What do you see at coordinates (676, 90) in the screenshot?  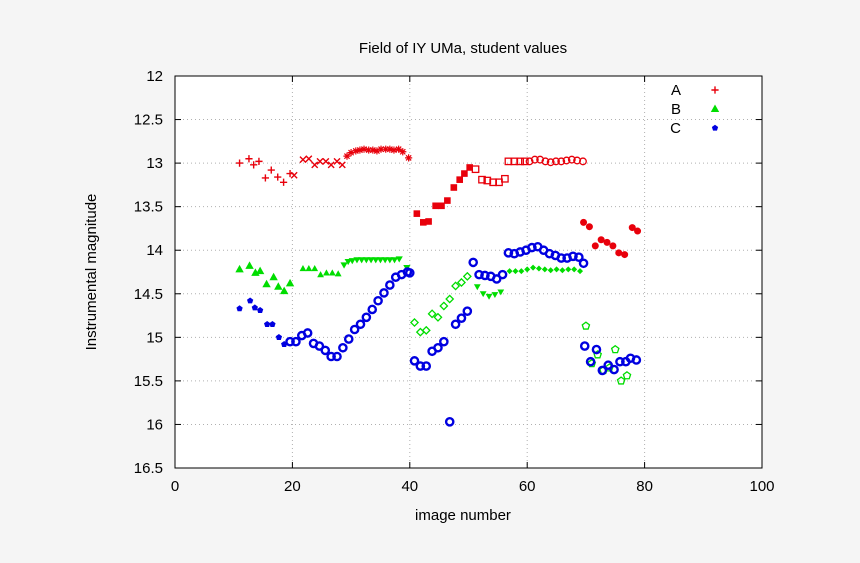 I see `legend-label-a: A` at bounding box center [676, 90].